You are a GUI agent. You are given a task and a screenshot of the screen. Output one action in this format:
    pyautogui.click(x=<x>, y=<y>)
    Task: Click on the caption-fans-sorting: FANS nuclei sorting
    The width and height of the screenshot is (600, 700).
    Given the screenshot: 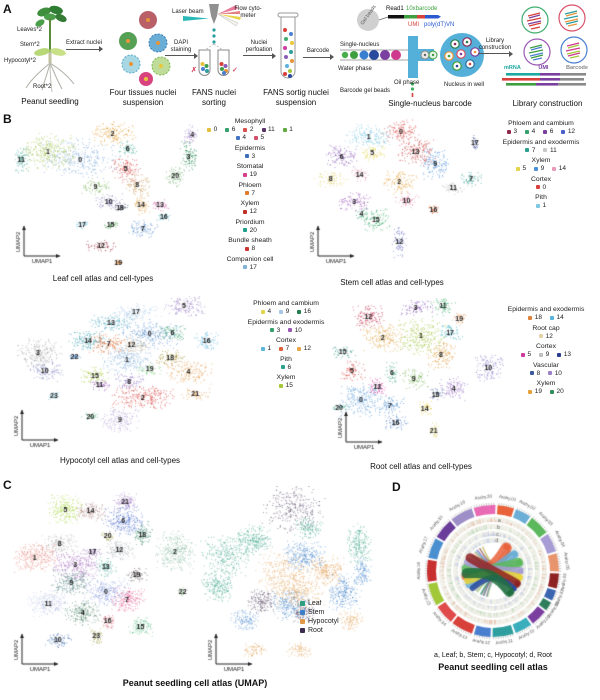 What is the action you would take?
    pyautogui.click(x=214, y=97)
    